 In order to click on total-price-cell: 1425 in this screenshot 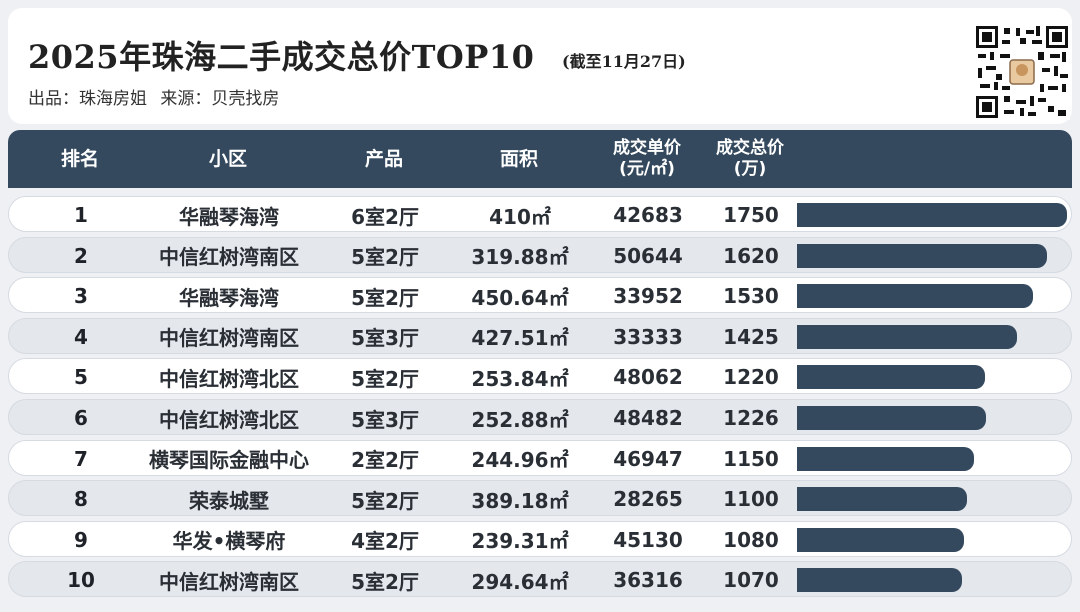, I will do `click(751, 336)`.